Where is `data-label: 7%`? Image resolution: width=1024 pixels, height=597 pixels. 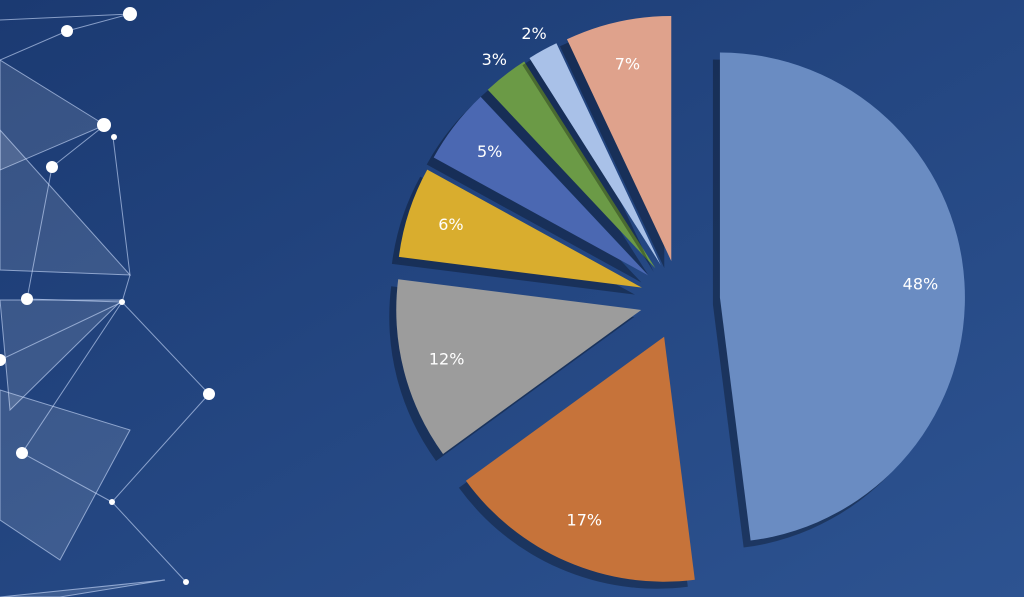
data-label: 7% is located at coordinates (627, 63).